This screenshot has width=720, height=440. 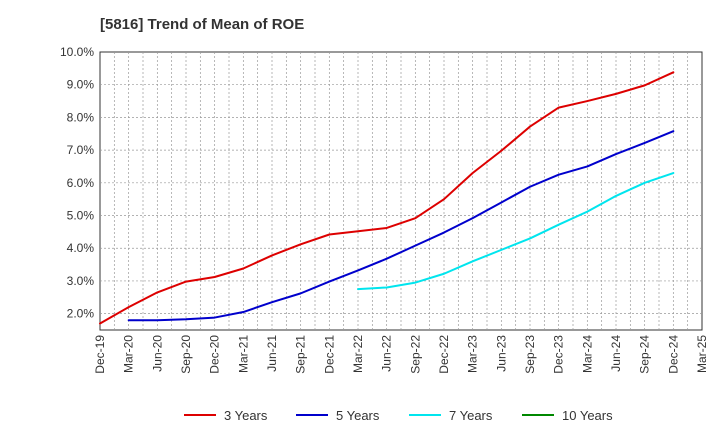 I want to click on x-tick-label: Sep-21, so click(x=301, y=354).